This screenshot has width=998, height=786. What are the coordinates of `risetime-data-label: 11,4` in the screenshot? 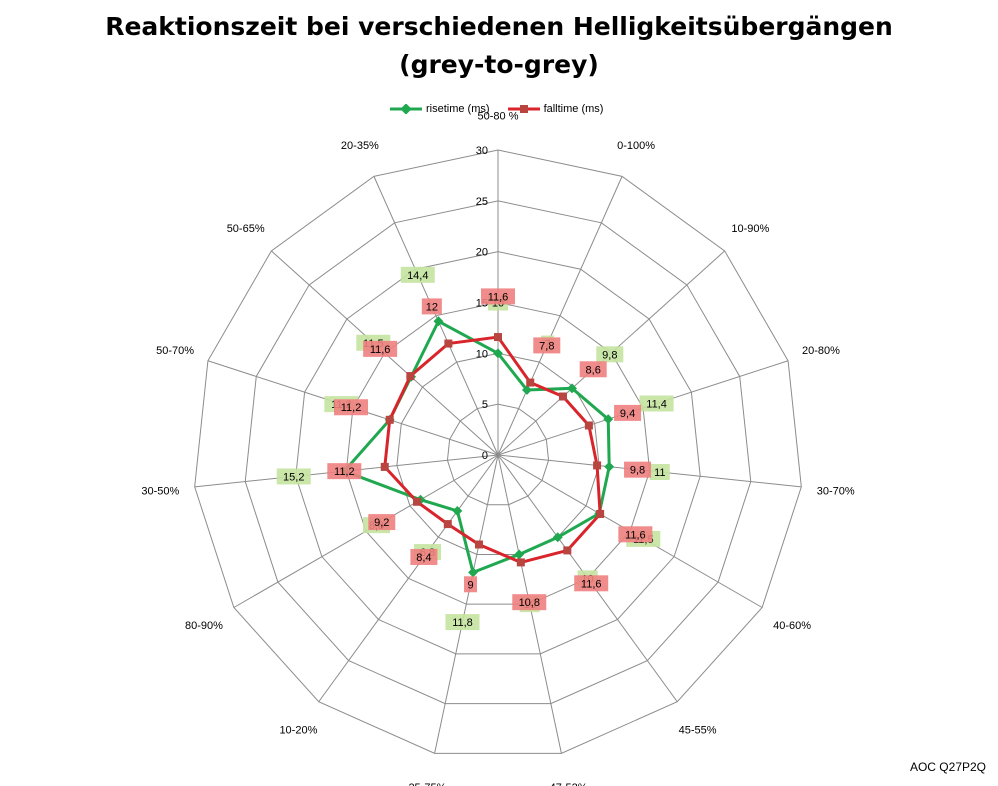 It's located at (656, 404).